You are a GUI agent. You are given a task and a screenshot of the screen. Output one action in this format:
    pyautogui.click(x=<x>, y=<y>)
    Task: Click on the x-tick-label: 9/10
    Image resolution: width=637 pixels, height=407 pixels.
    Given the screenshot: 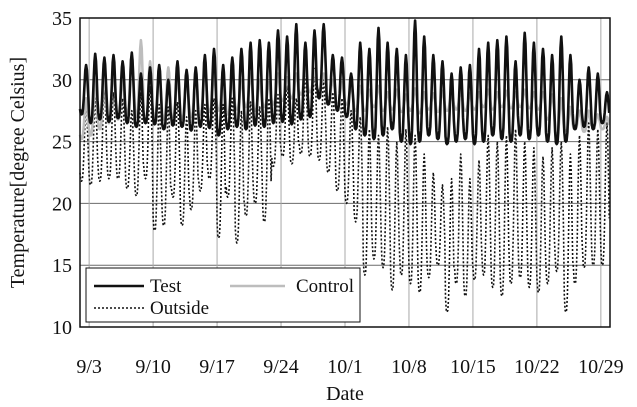 What is the action you would take?
    pyautogui.click(x=153, y=367)
    